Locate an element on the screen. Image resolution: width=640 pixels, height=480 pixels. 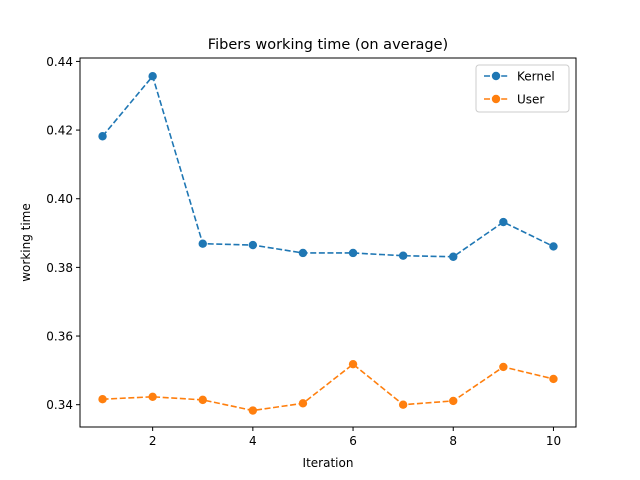
legend: Kernel User is located at coordinates (522, 88).